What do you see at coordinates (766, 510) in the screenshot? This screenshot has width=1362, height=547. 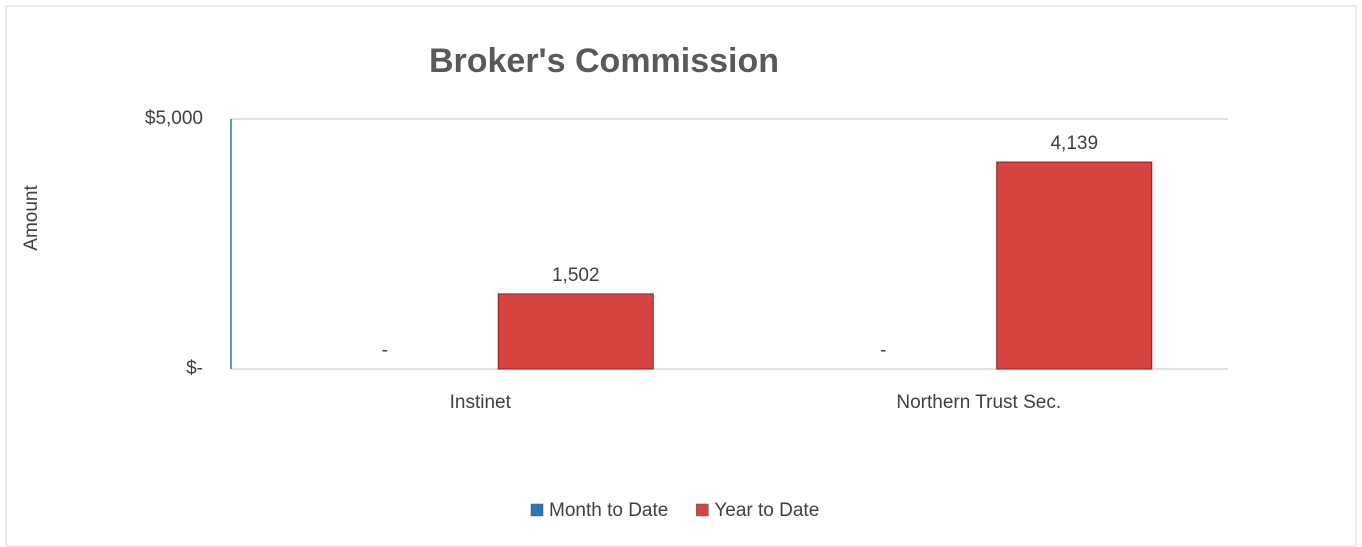 I see `legend-label: Year to Date` at bounding box center [766, 510].